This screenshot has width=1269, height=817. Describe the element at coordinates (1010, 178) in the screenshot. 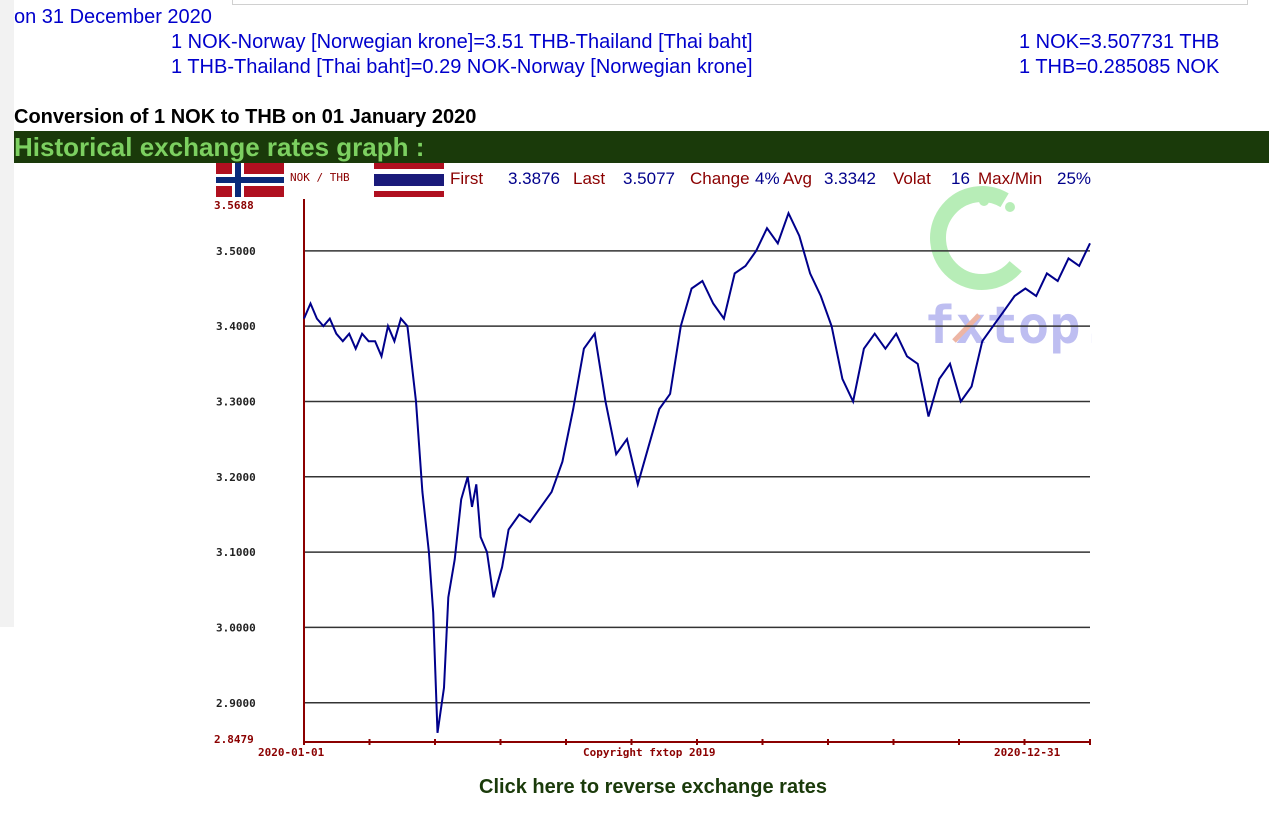

I see `stat-maxmin-label: Max/Min` at that location.